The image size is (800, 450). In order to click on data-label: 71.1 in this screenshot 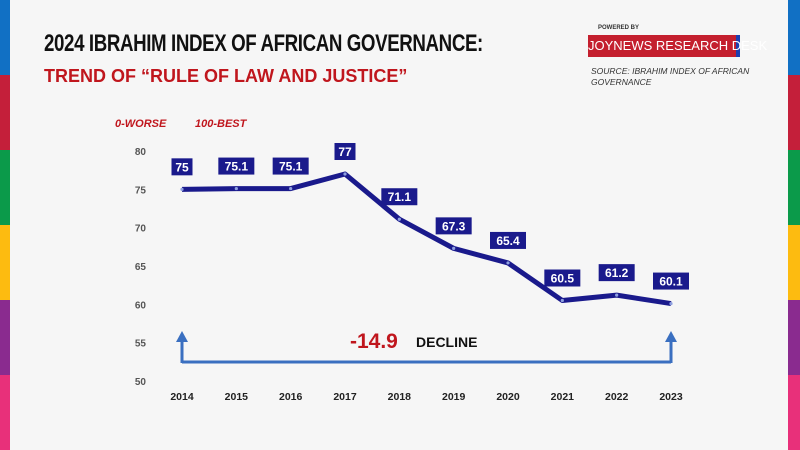, I will do `click(400, 197)`.